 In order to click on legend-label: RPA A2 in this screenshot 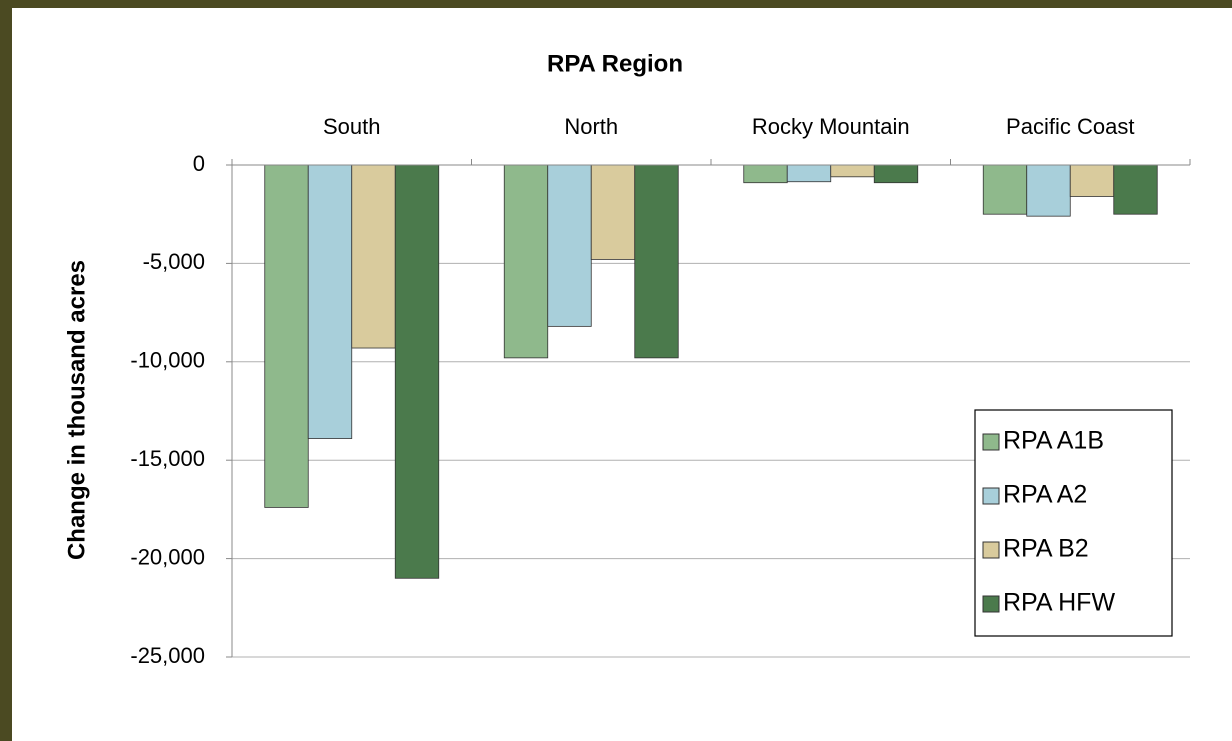, I will do `click(1045, 495)`.